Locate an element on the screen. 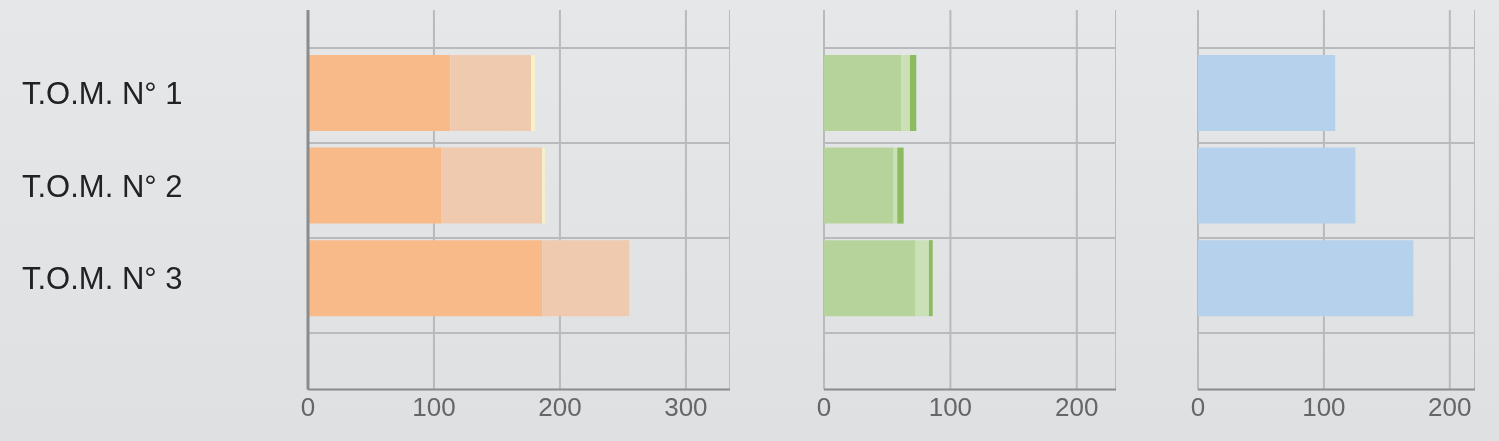  y-tick-label: T.O.M. N° 2 is located at coordinates (102, 186).